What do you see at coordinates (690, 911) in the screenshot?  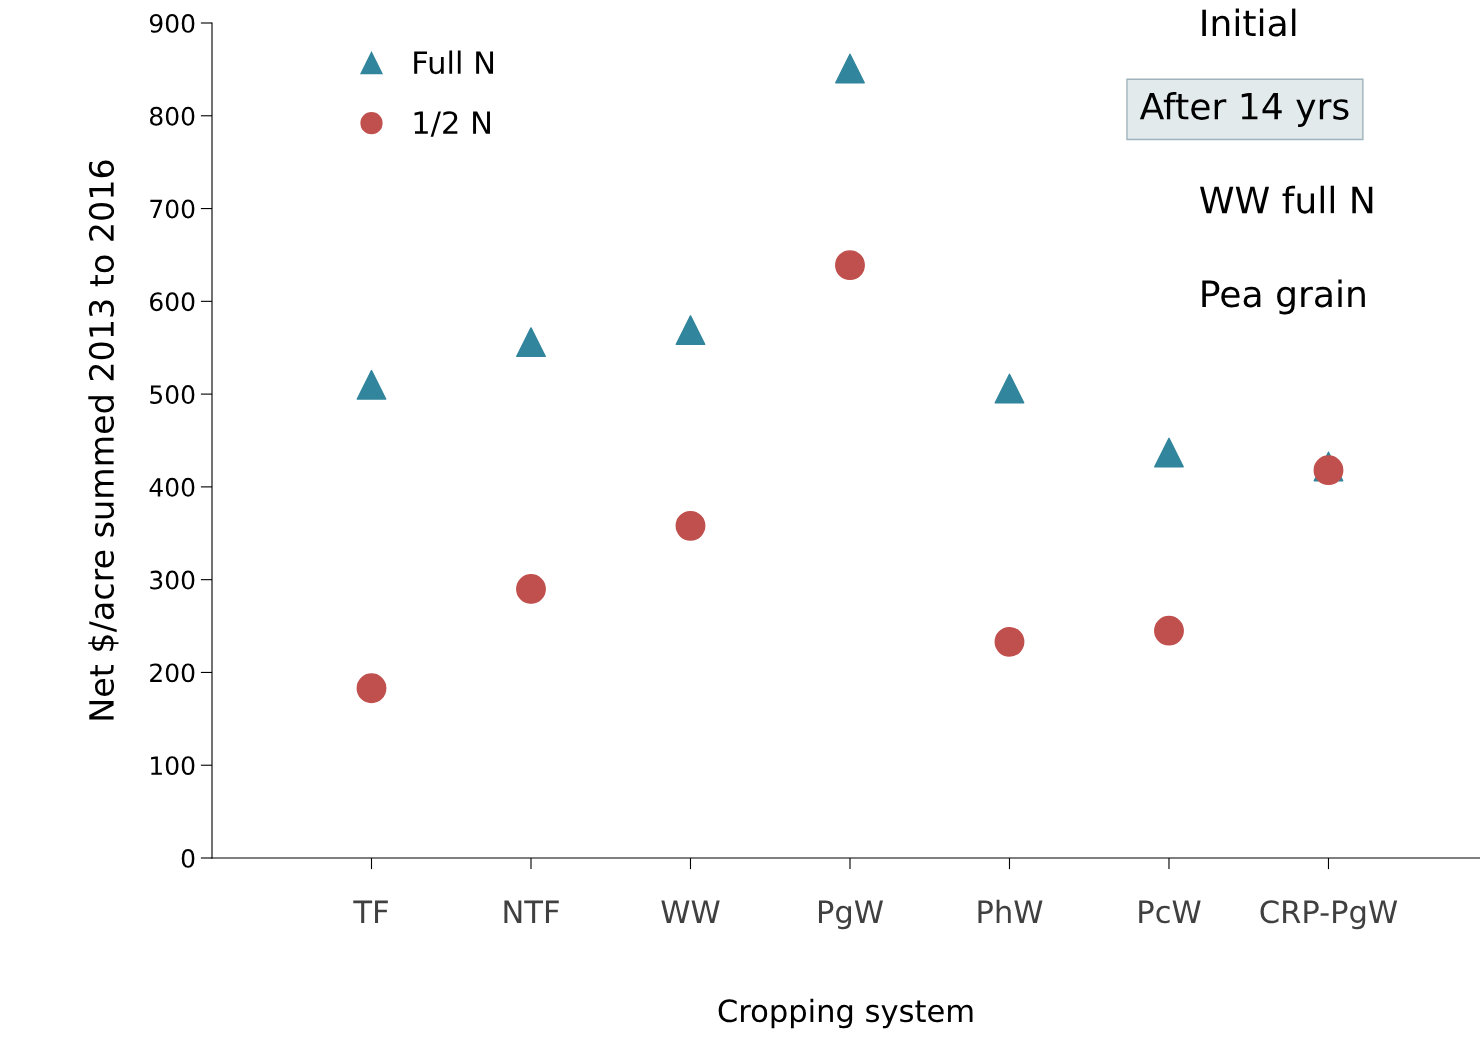 I see `x-tick-label: WW` at bounding box center [690, 911].